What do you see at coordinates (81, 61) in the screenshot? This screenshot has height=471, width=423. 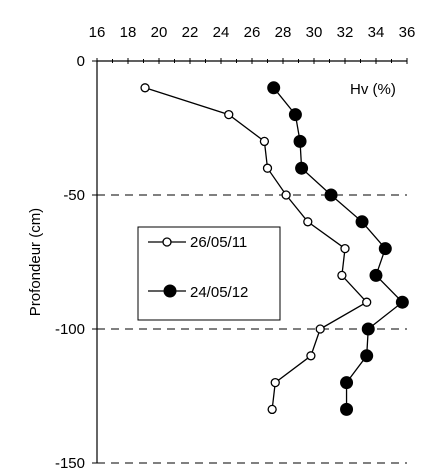 I see `y-tick-label: 0` at bounding box center [81, 61].